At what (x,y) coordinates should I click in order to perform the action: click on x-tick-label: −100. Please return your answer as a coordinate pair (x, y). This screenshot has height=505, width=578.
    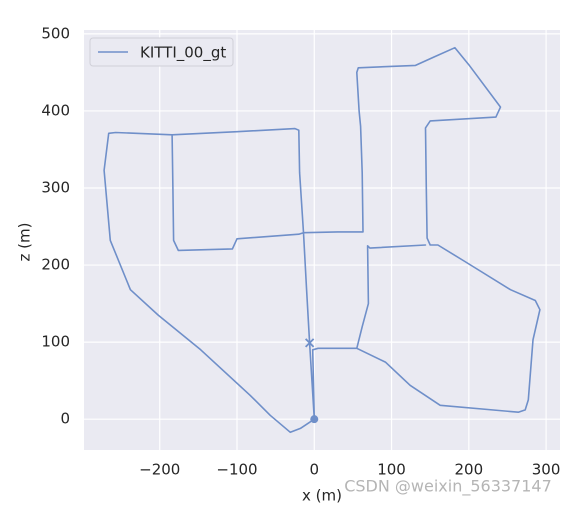
    Looking at the image, I should click on (236, 470).